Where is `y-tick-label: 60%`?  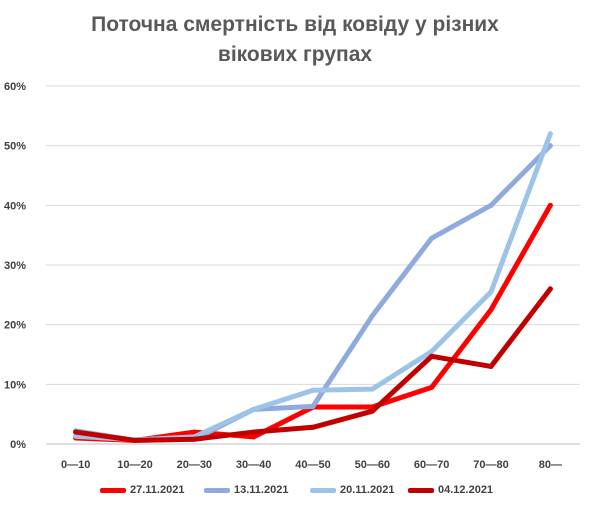
y-tick-label: 60% is located at coordinates (15, 87).